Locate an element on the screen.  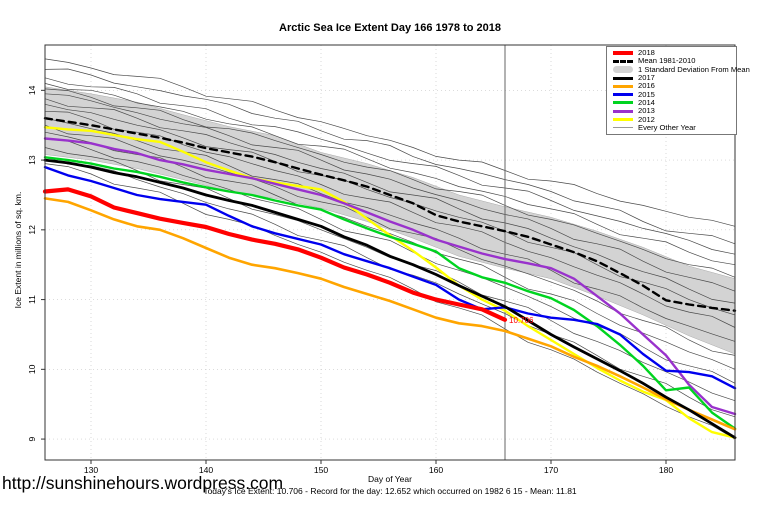
legend-item-every-other-year: Every Other Year is located at coordinates (674, 127).